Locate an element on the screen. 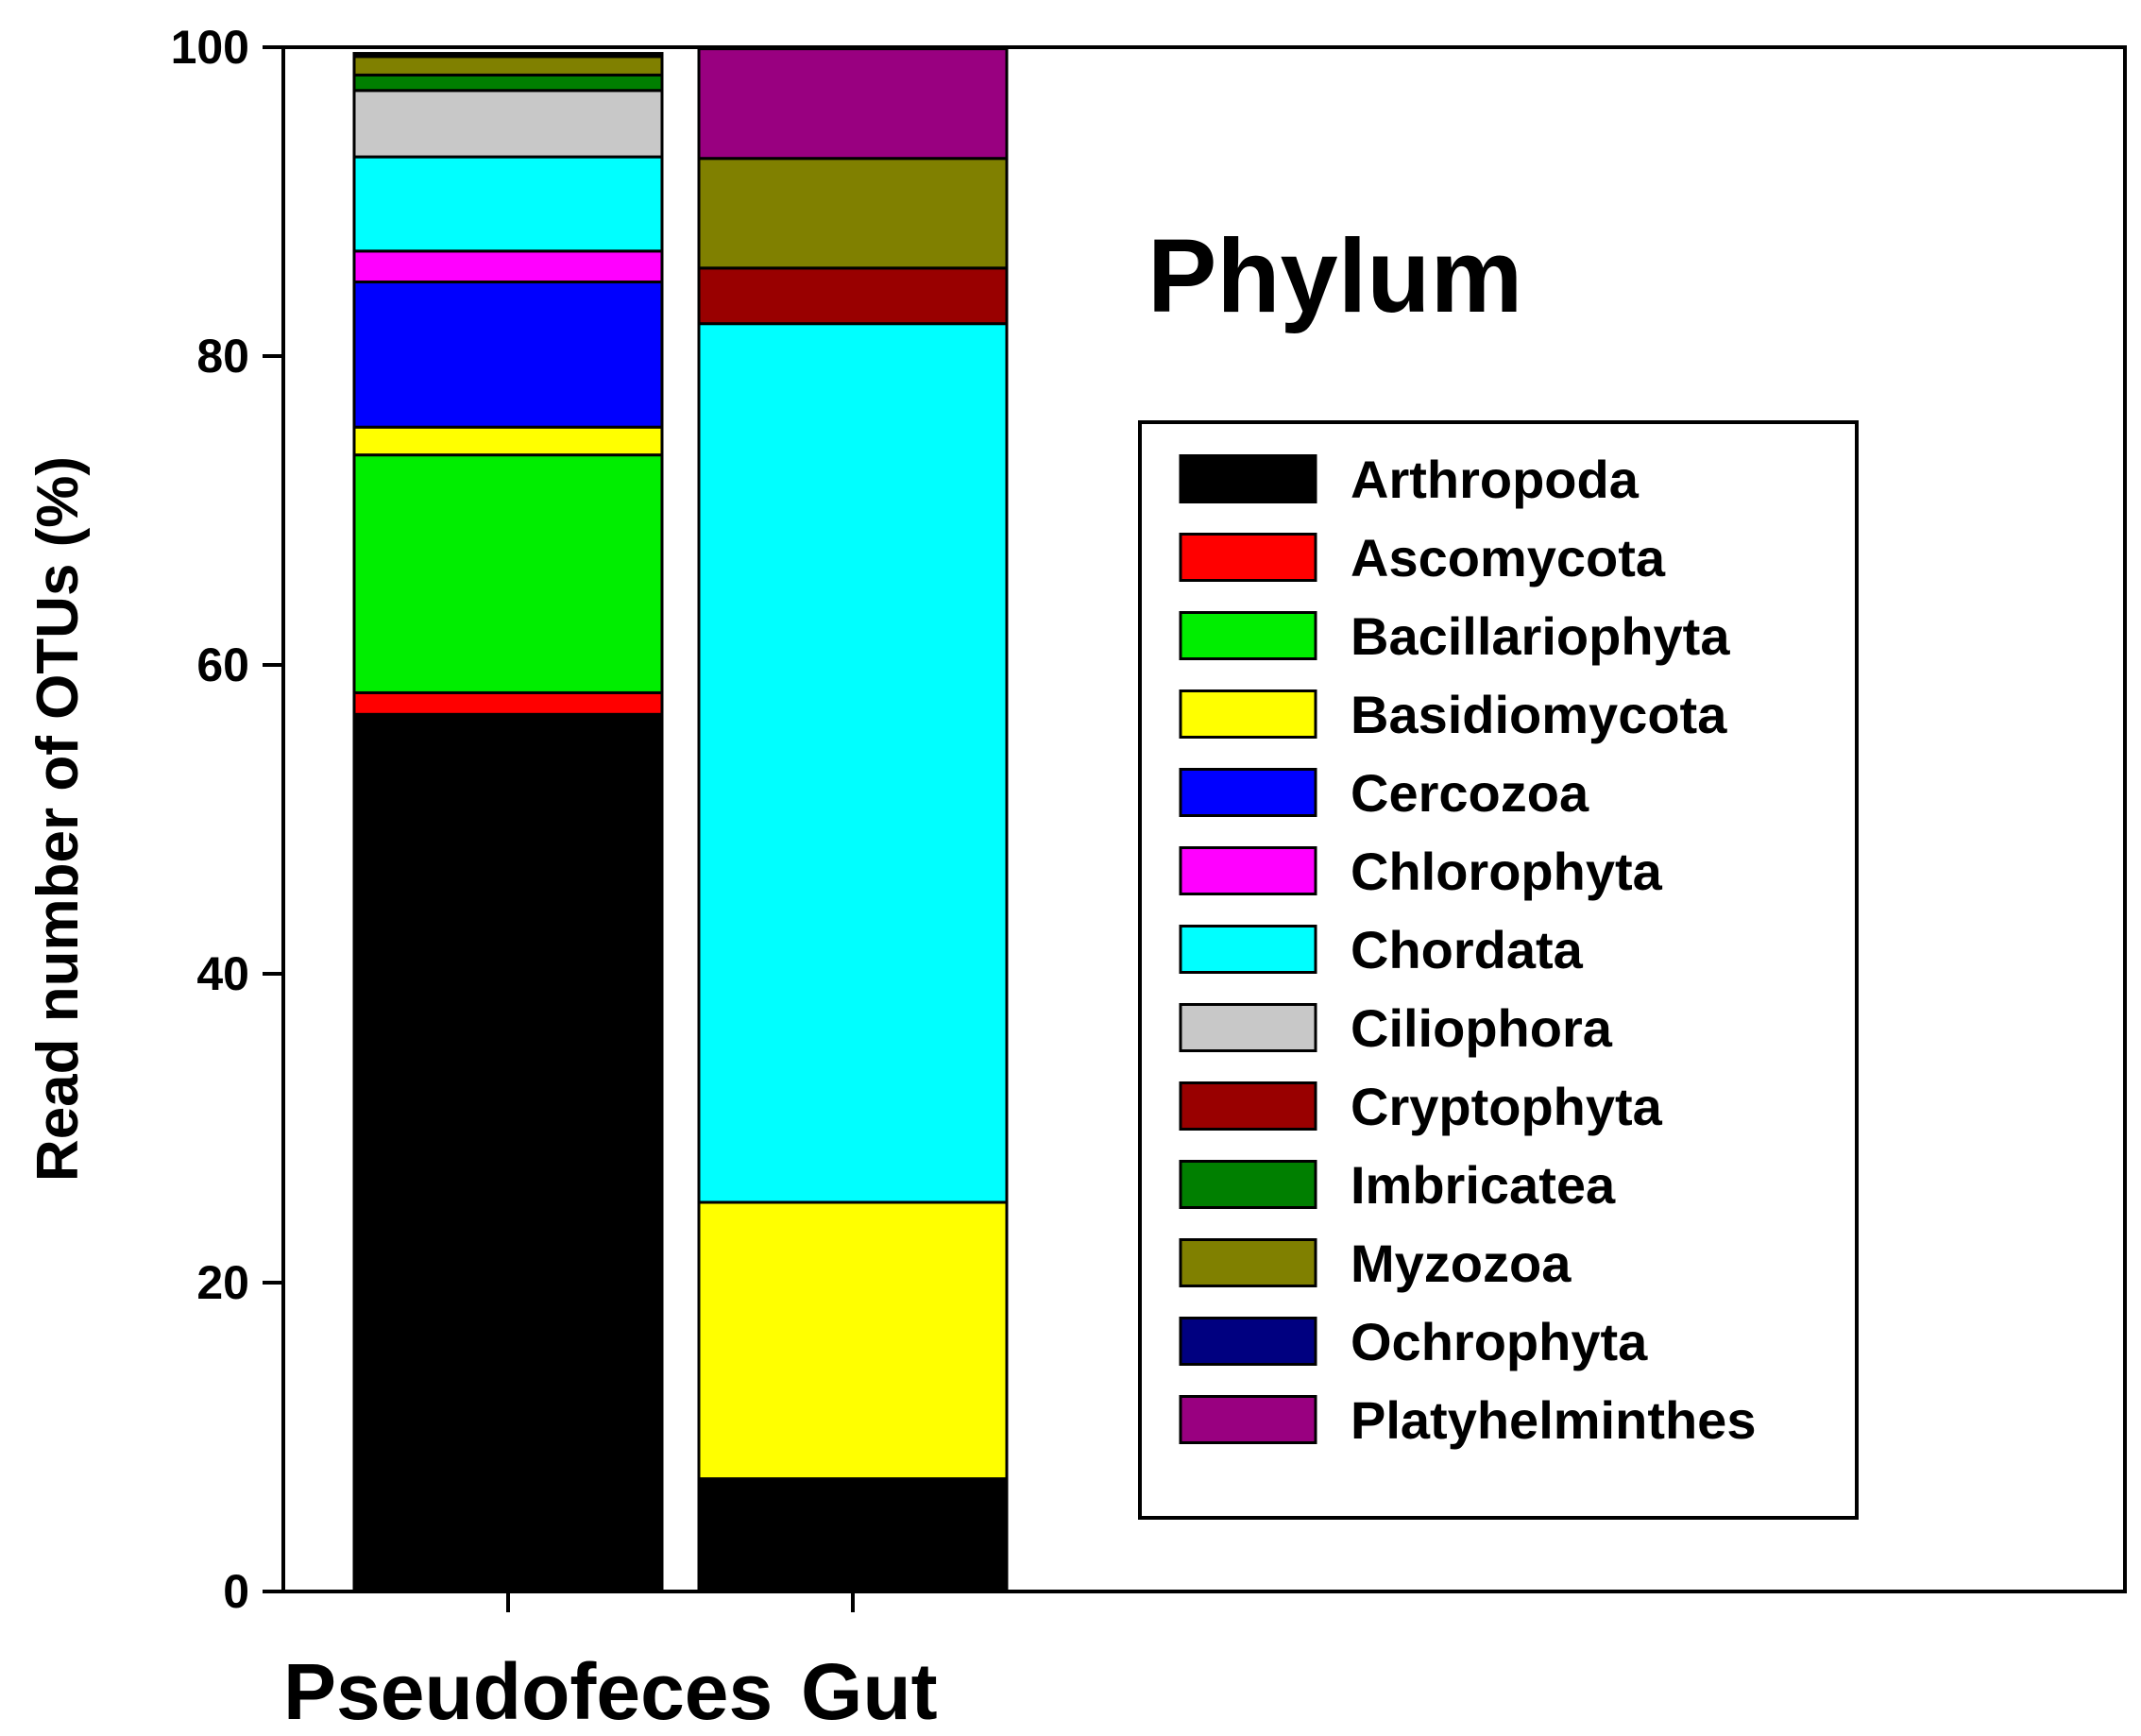 Image resolution: width=2141 pixels, height=1736 pixels. bar-segment-gut-platyhelminthes is located at coordinates (853, 104).